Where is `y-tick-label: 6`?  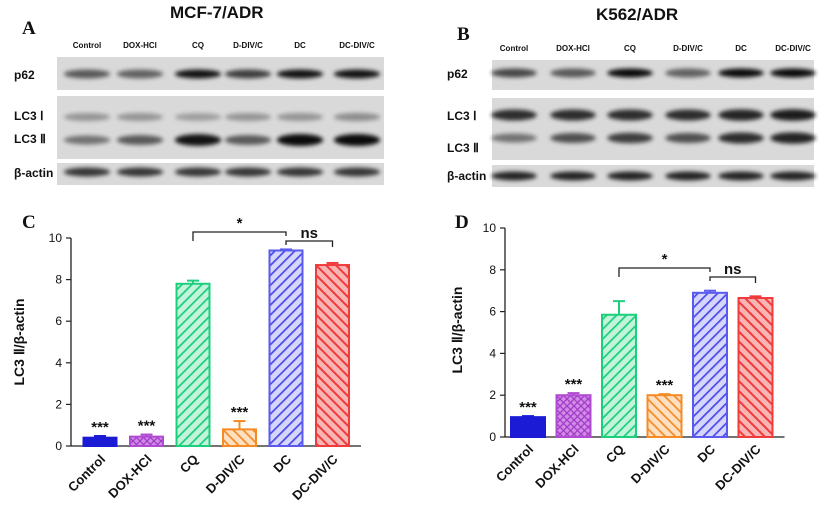 y-tick-label: 6 is located at coordinates (492, 312).